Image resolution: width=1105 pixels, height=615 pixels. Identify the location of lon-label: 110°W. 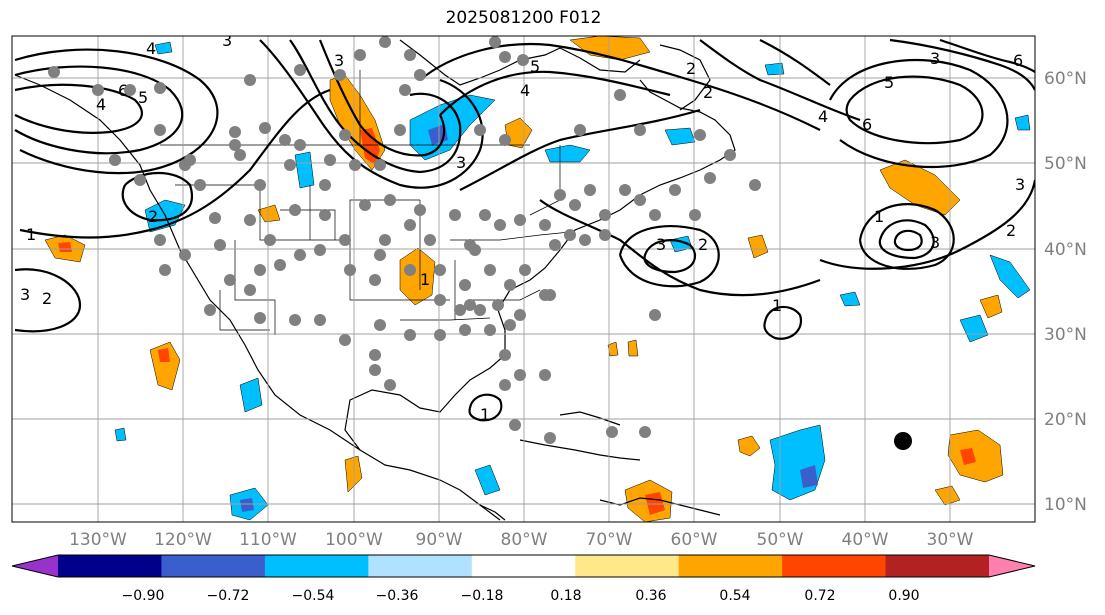
(268, 540).